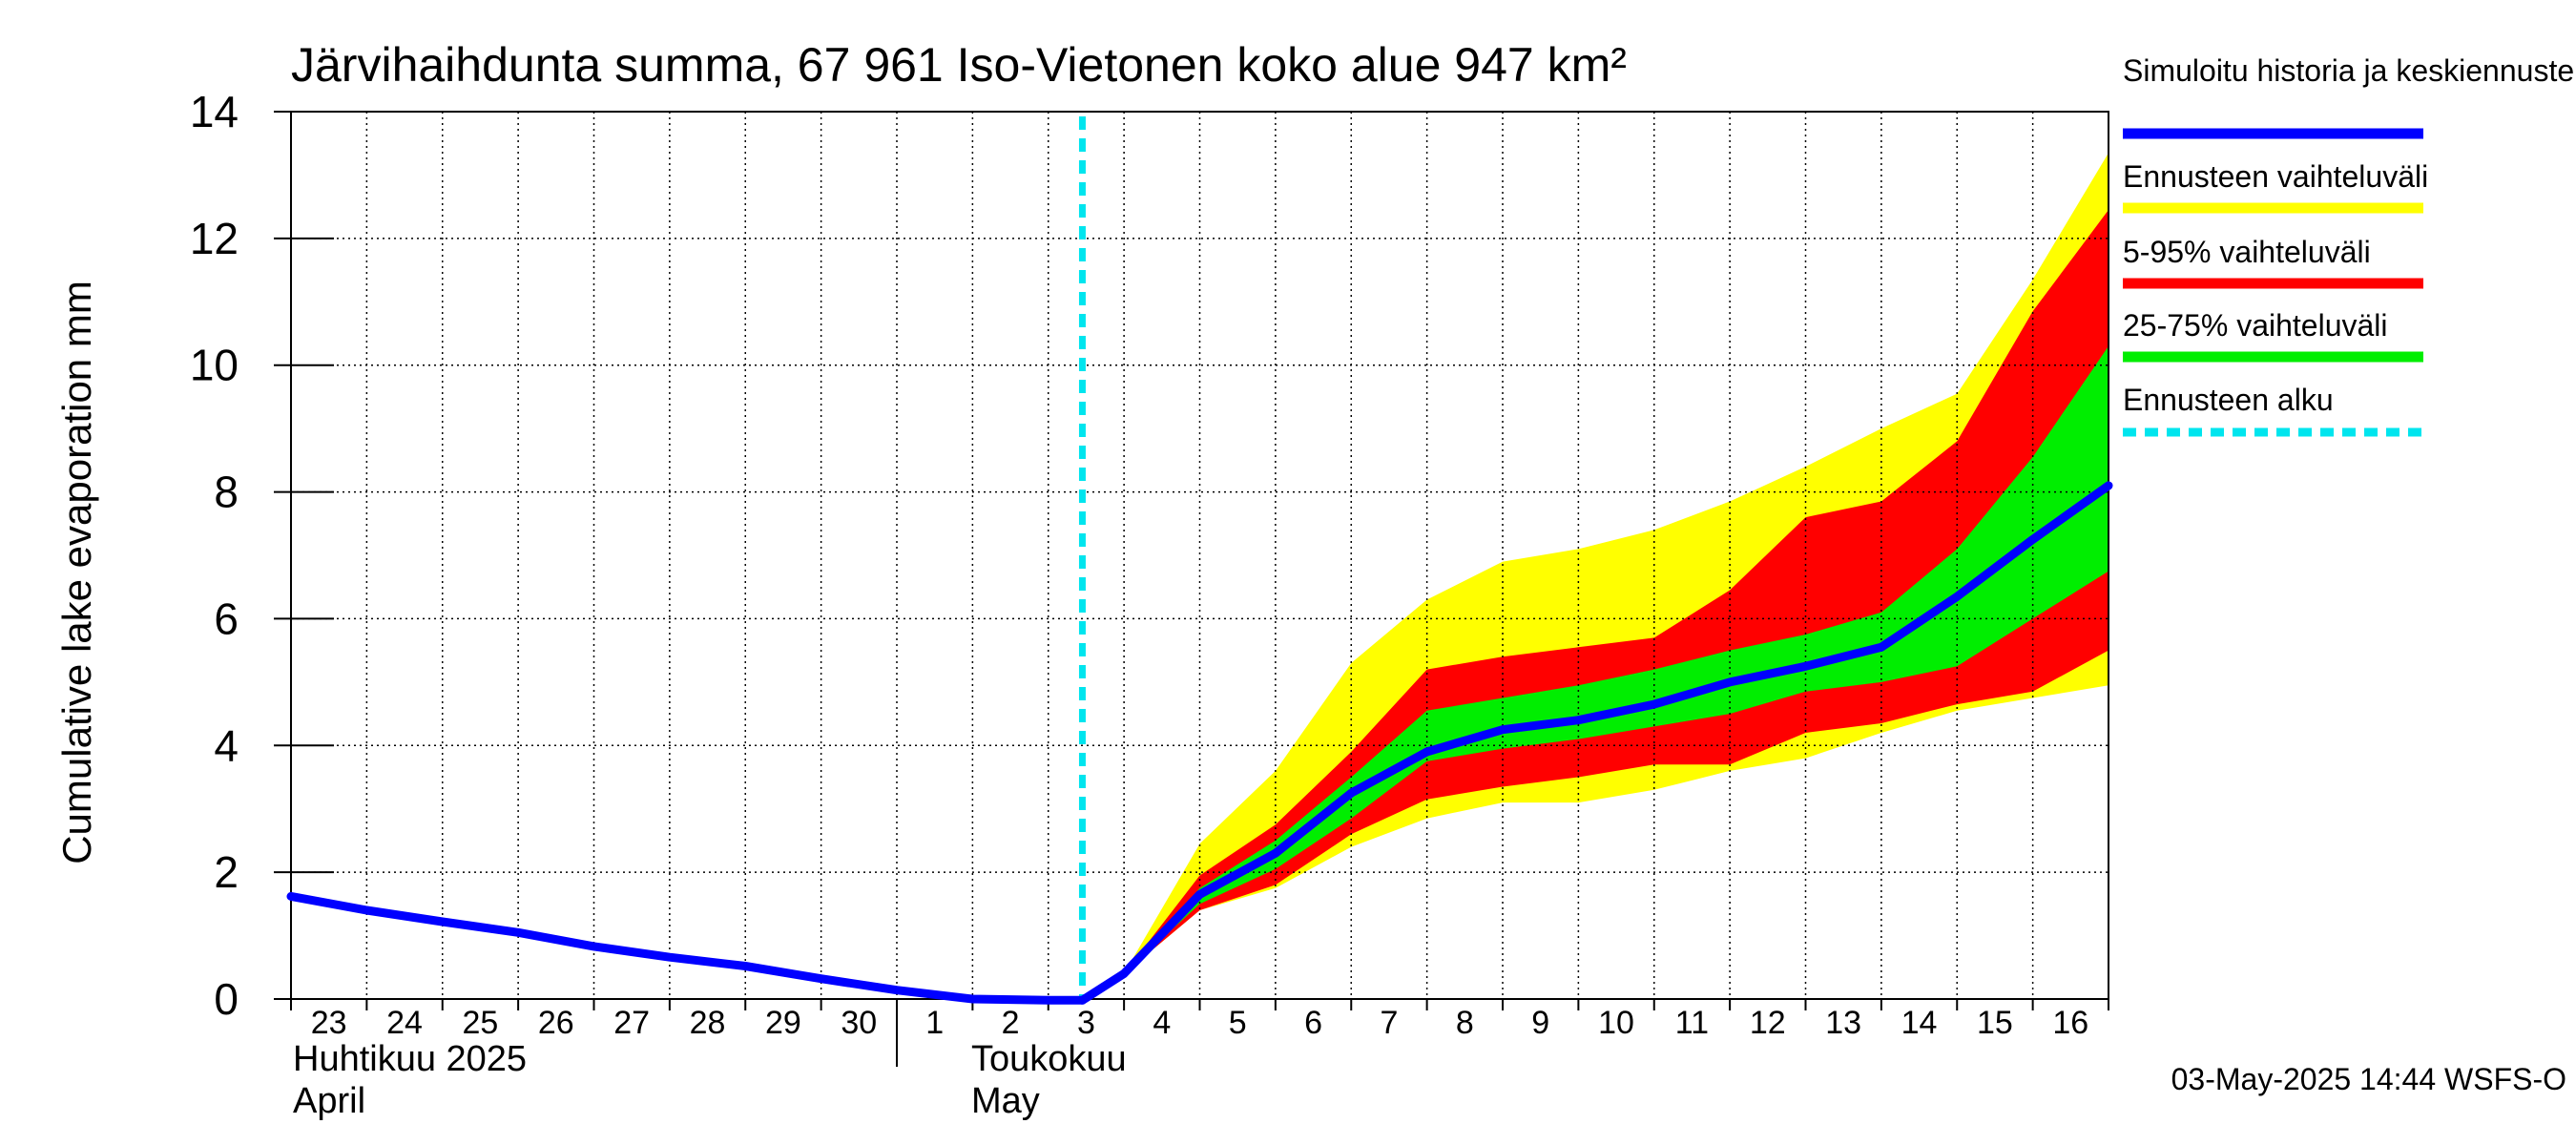 The height and width of the screenshot is (1145, 2576). I want to click on x-tick-label: 30, so click(859, 1023).